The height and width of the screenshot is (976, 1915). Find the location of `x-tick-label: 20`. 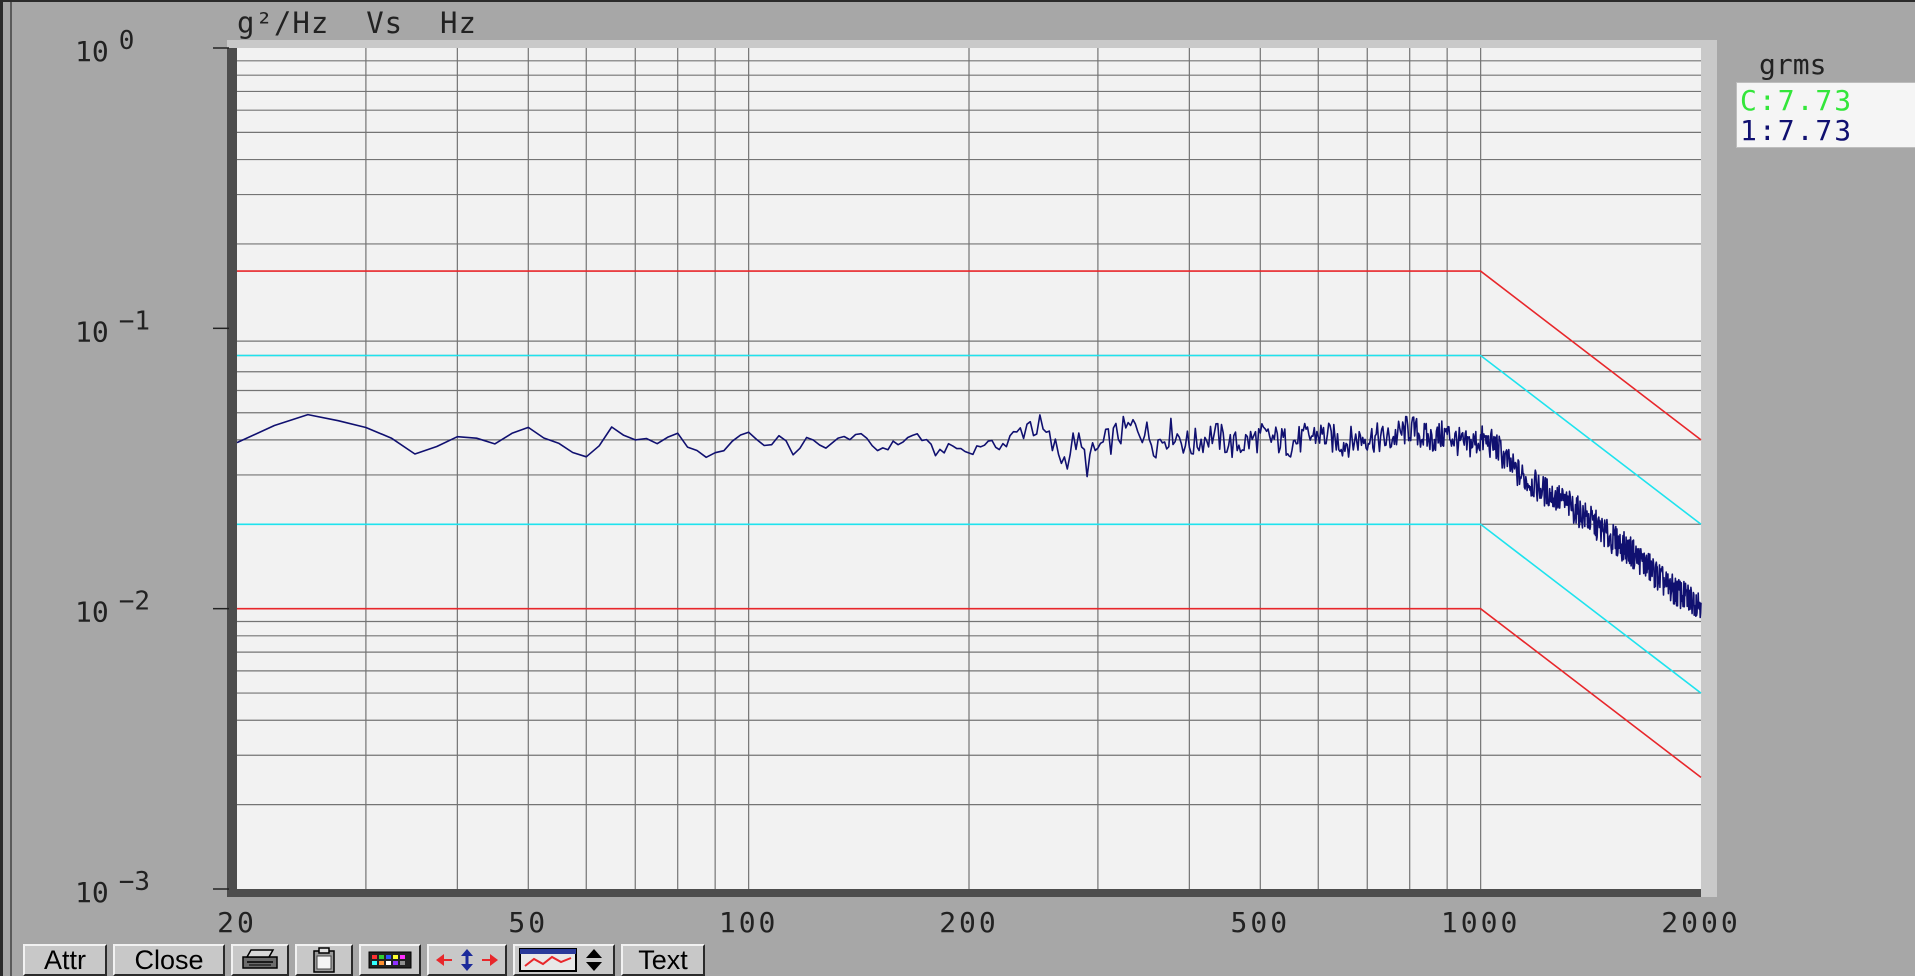

x-tick-label: 20 is located at coordinates (237, 922).